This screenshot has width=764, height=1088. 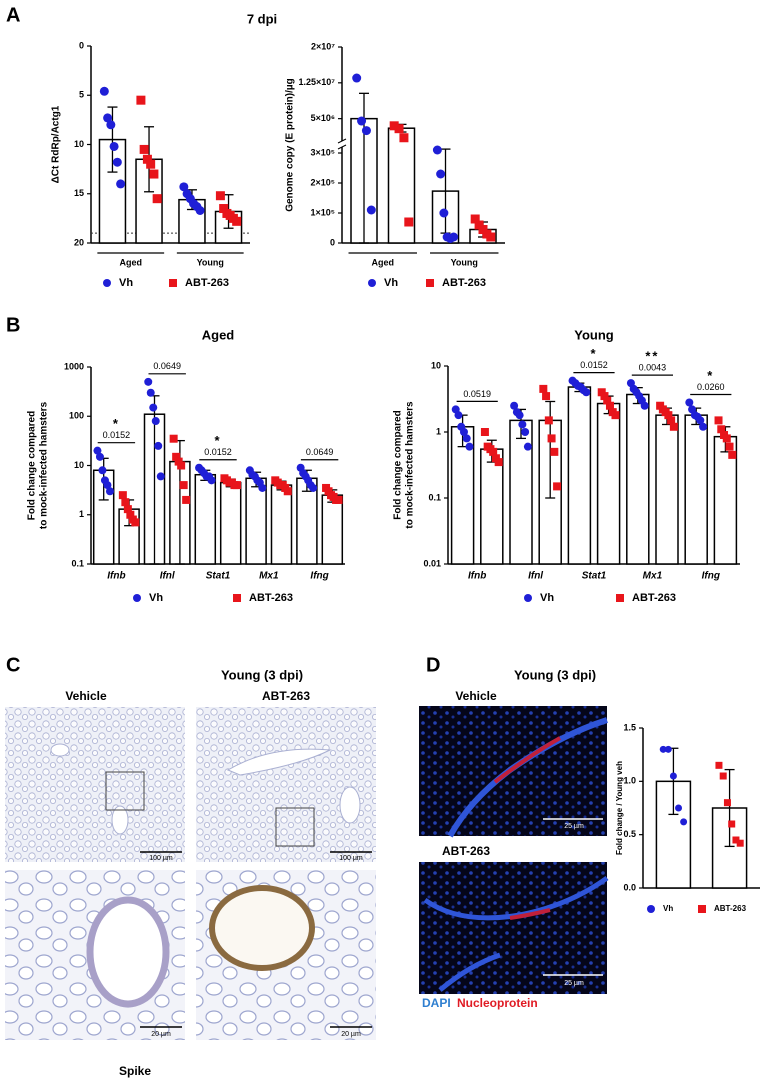 I want to click on y-tick-label: 10, so click(x=79, y=144).